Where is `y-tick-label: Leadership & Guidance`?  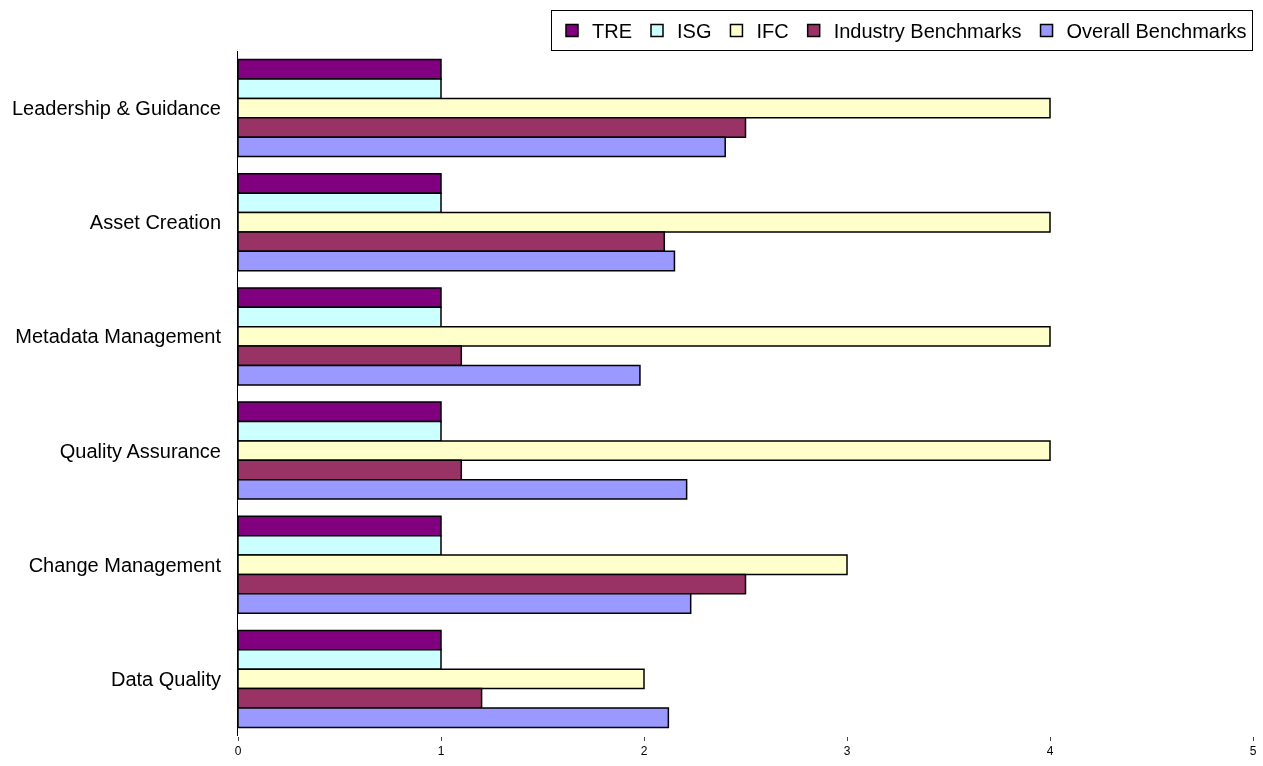
y-tick-label: Leadership & Guidance is located at coordinates (116, 108).